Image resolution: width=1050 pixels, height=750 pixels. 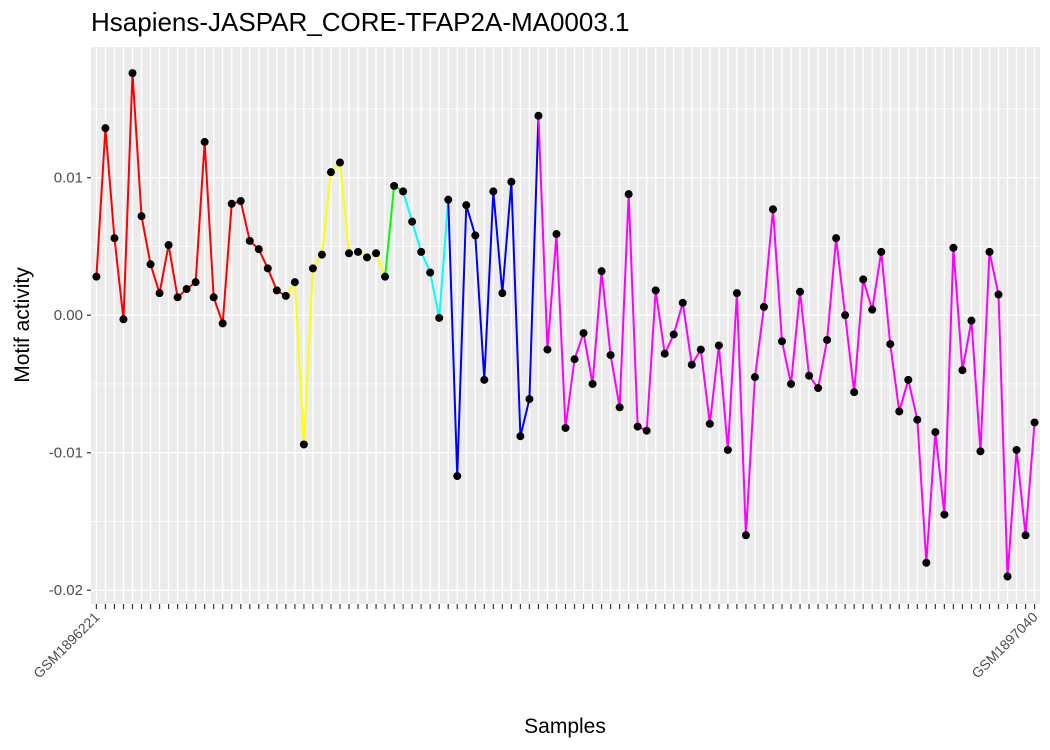 I want to click on x-tick-label: GSM1897040, so click(x=1004, y=645).